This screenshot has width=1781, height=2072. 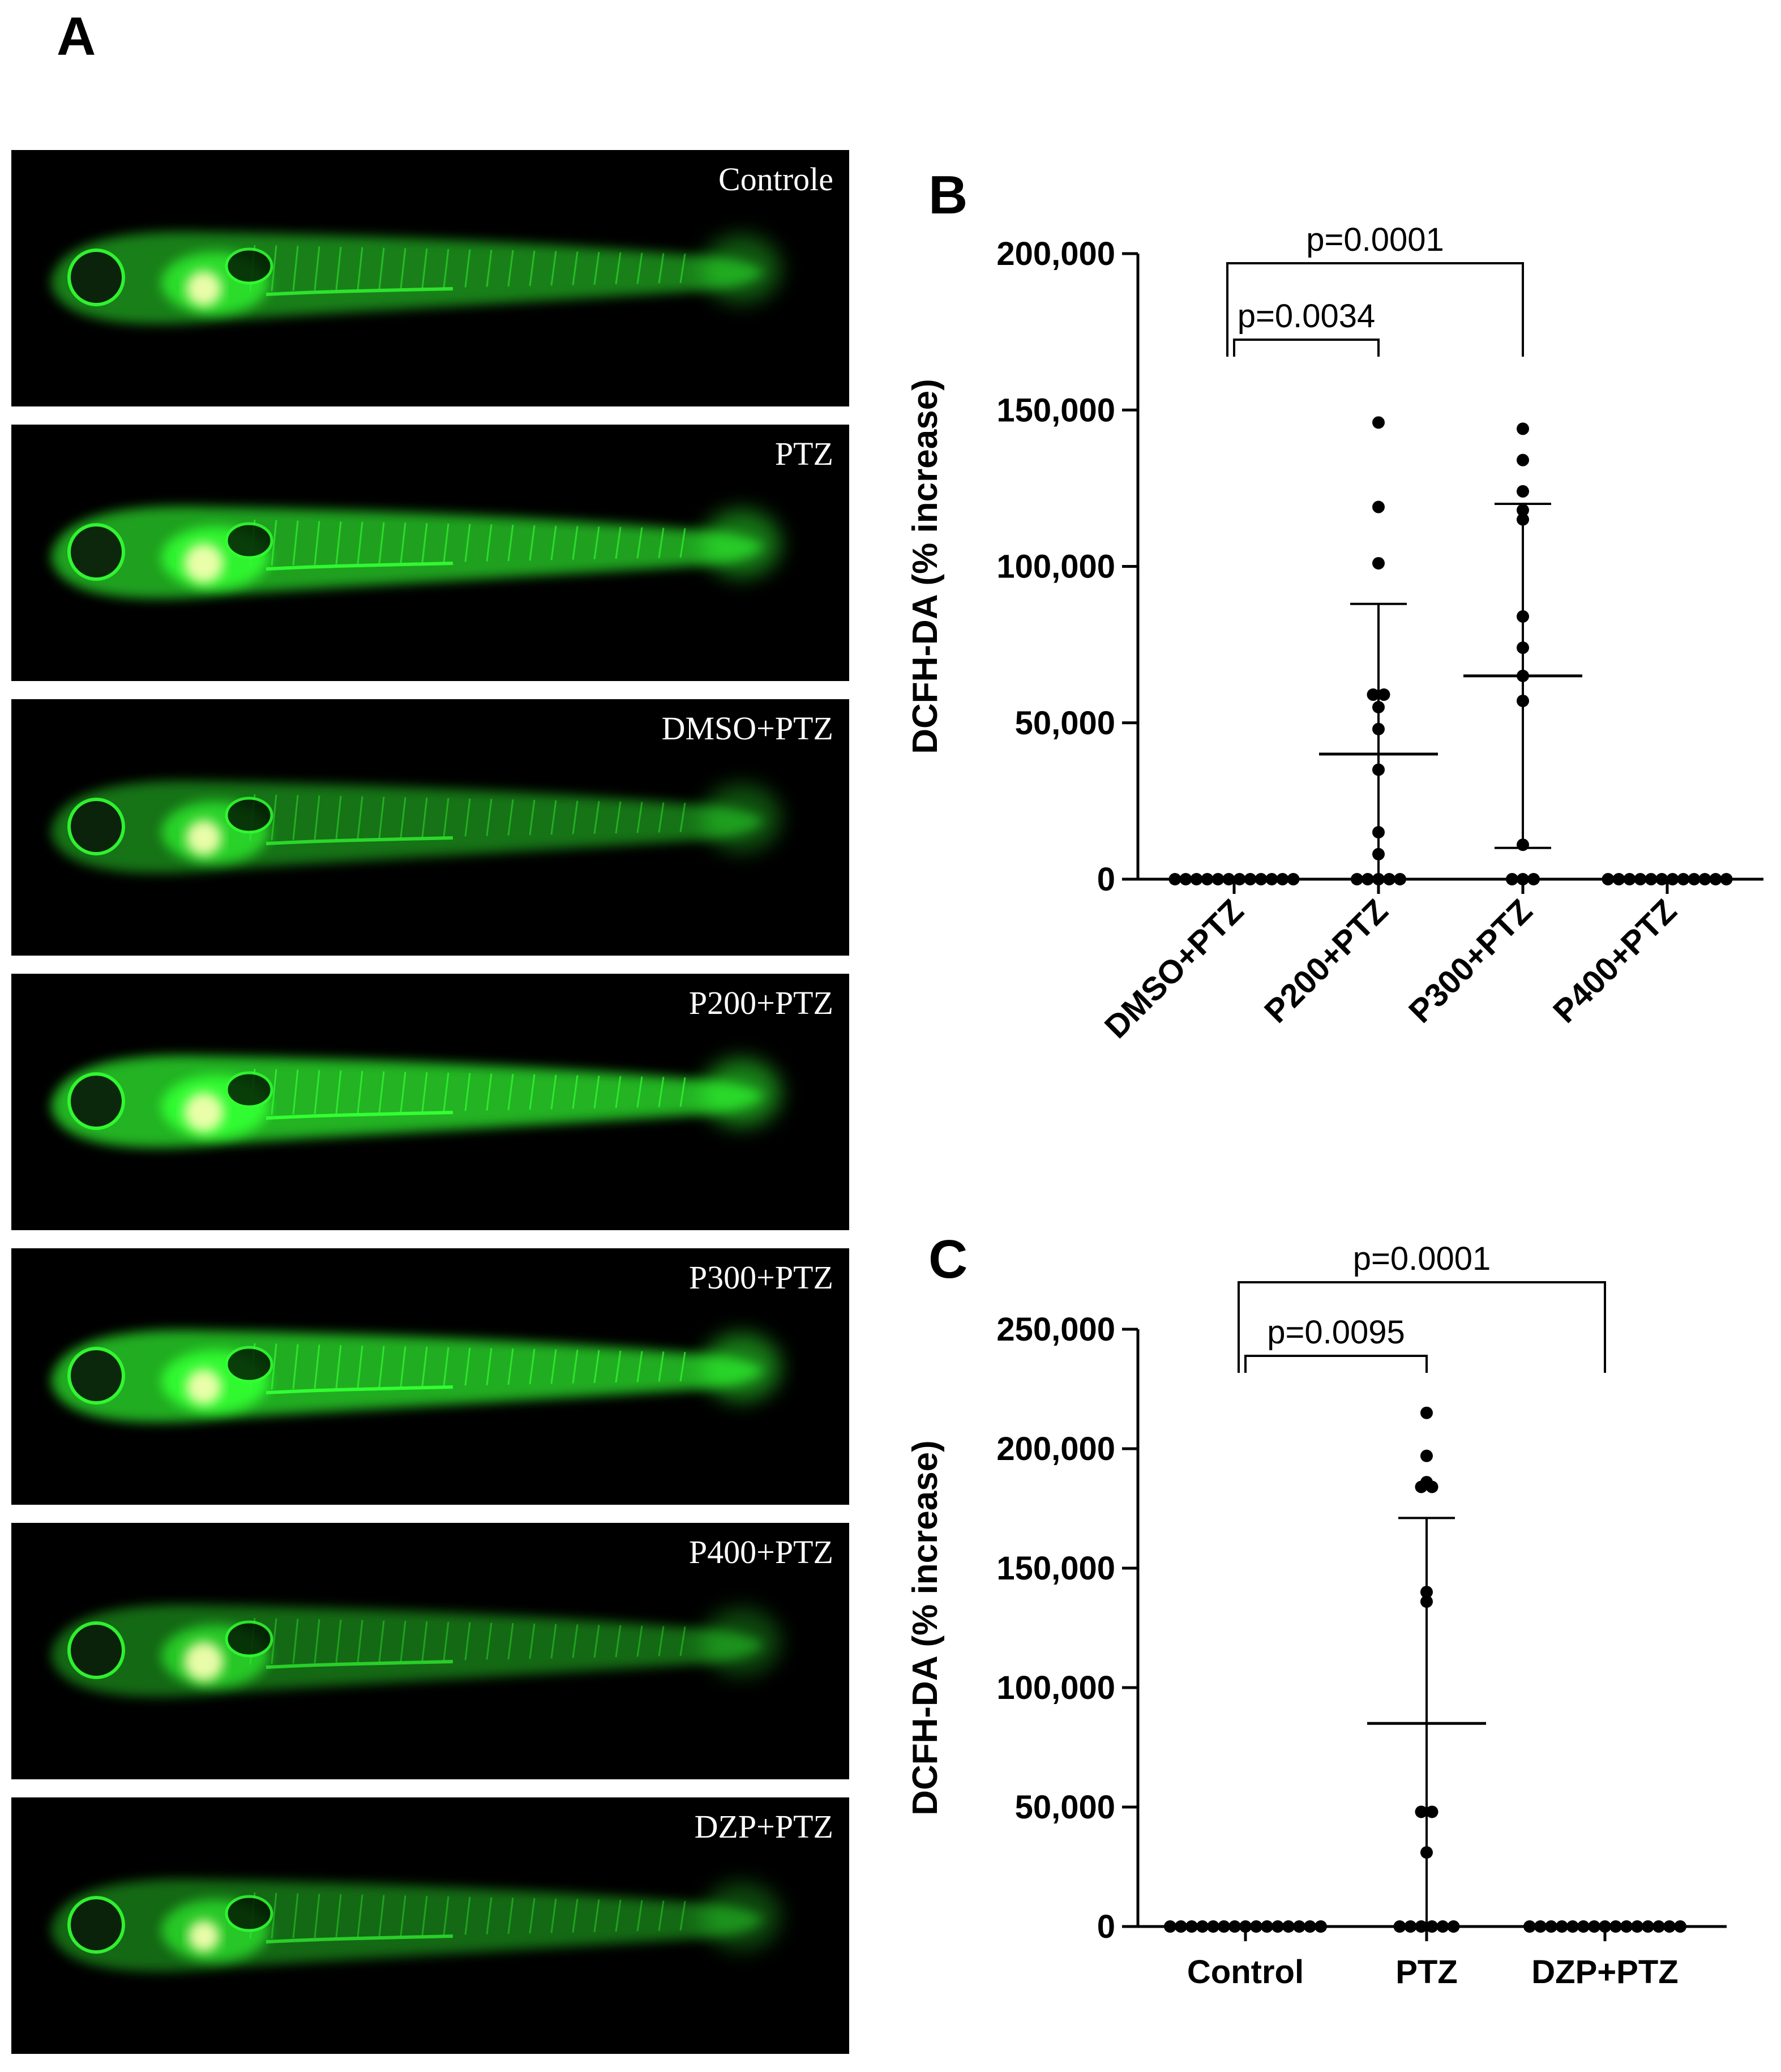 What do you see at coordinates (747, 728) in the screenshot?
I see `fish-label: DMSO+PTZ` at bounding box center [747, 728].